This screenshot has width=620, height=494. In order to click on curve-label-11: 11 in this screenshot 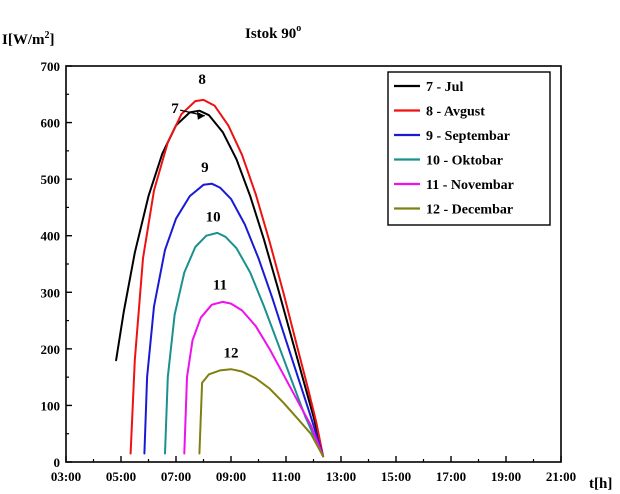, I will do `click(220, 285)`.